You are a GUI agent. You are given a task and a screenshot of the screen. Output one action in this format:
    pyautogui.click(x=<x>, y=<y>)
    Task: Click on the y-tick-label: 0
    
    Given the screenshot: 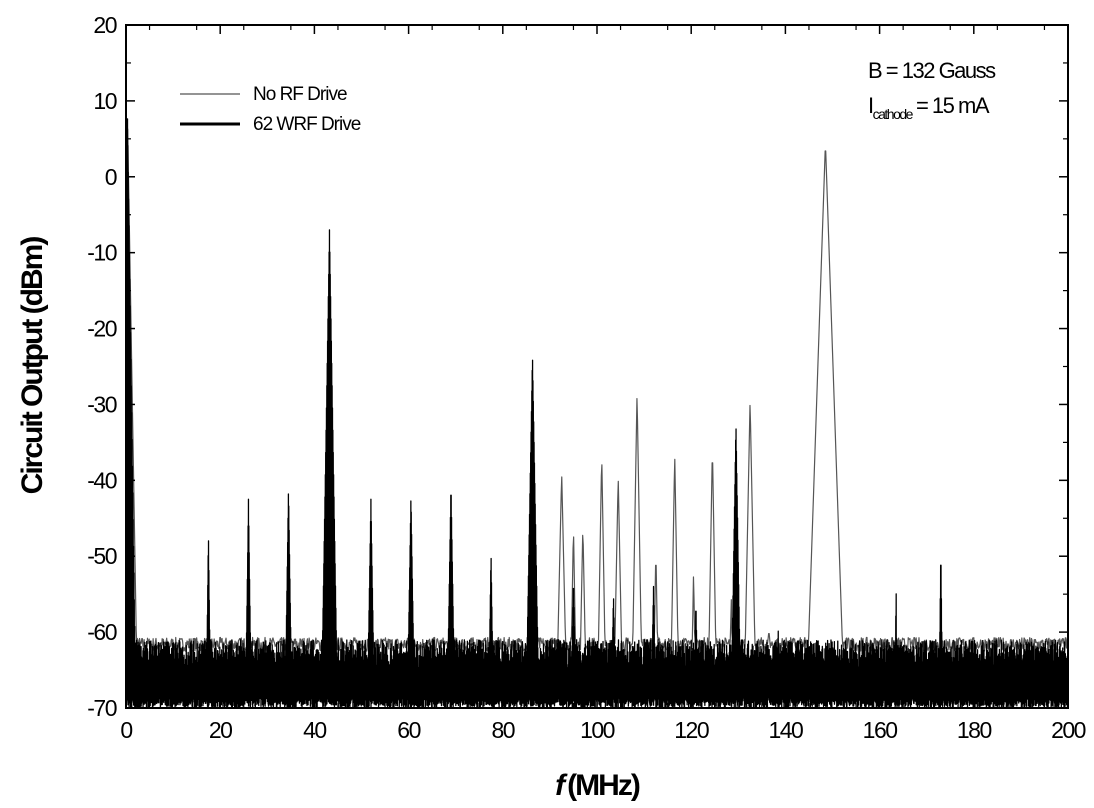 What is the action you would take?
    pyautogui.click(x=111, y=177)
    